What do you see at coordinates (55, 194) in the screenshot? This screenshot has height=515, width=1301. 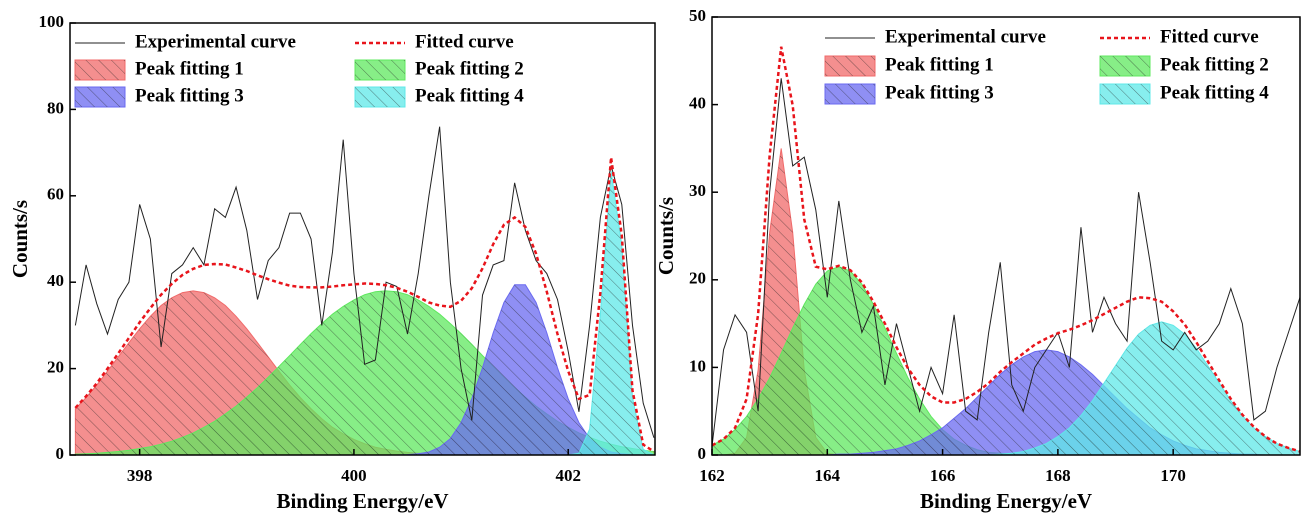 I see `y-tick-label: 60` at bounding box center [55, 194].